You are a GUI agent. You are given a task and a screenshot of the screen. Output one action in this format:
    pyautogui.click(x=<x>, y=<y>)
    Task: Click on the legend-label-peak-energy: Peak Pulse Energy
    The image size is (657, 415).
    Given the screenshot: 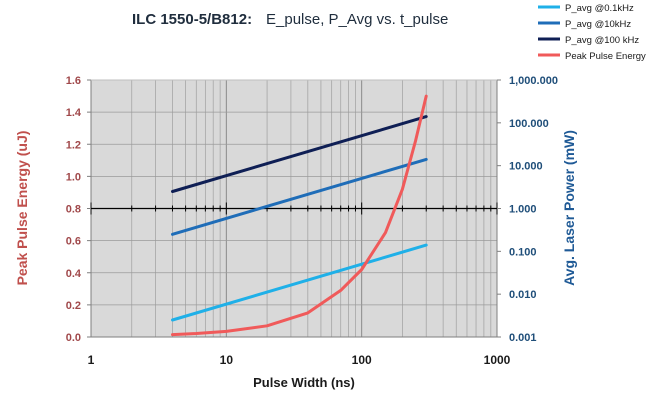 What is the action you would take?
    pyautogui.click(x=605, y=56)
    